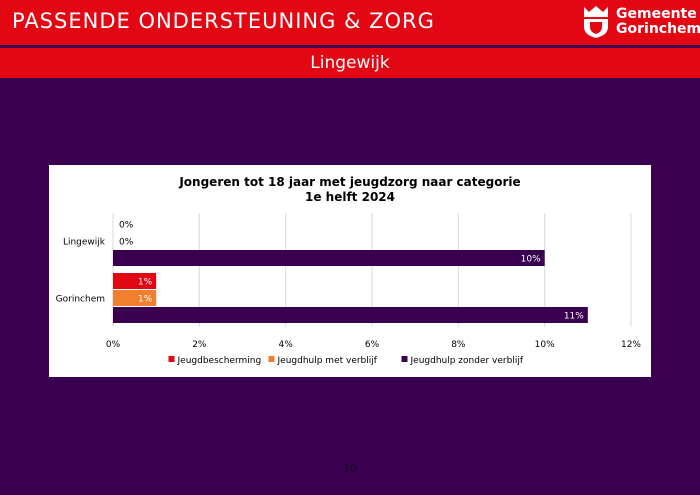 Image resolution: width=700 pixels, height=495 pixels. What do you see at coordinates (350, 197) in the screenshot?
I see `chart-title-line-2: 1e helft 2024` at bounding box center [350, 197].